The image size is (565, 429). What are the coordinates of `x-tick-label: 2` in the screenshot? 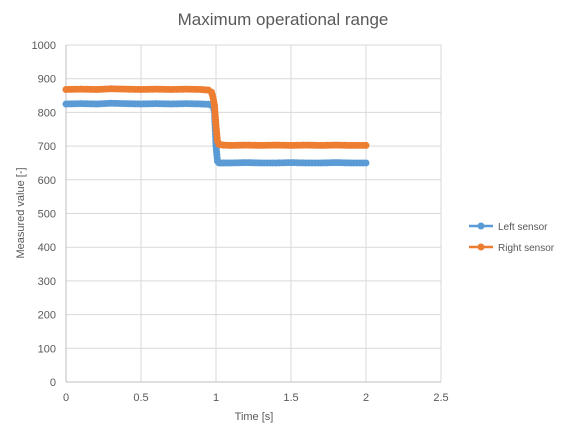 It's located at (366, 398).